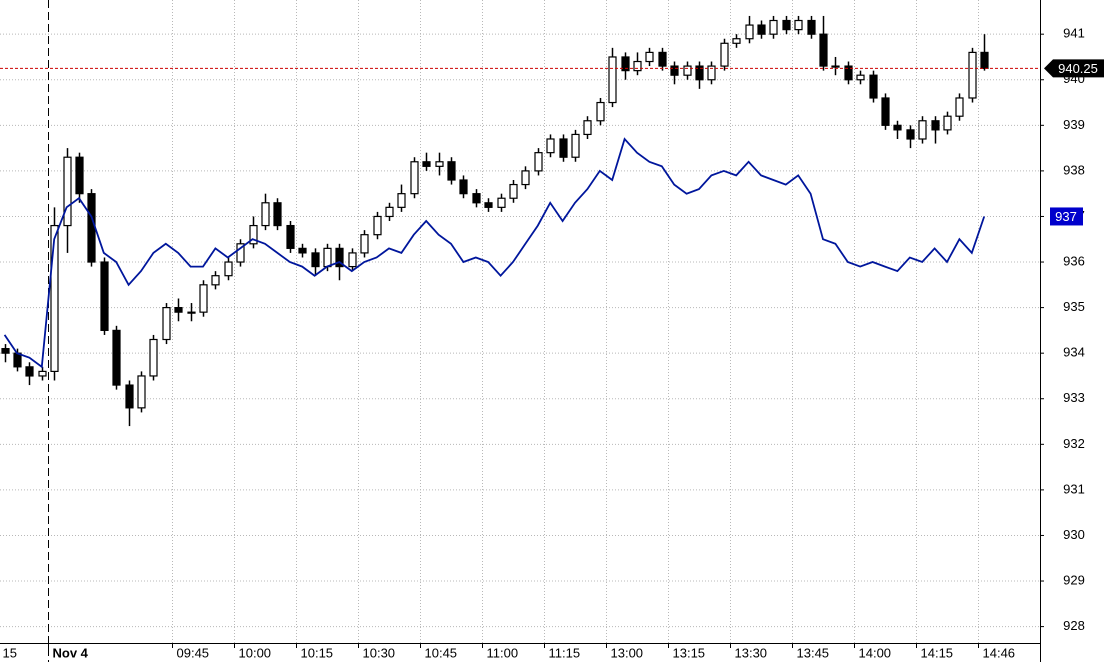 The height and width of the screenshot is (662, 1109). I want to click on x-tick-label: 10:30, so click(379, 652).